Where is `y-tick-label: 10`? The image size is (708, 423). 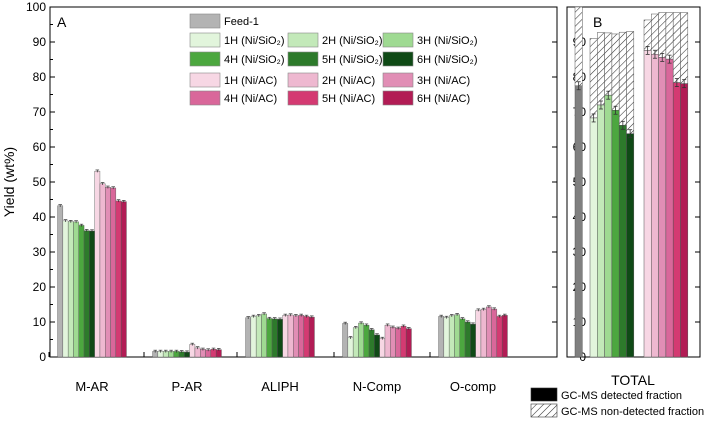 y-tick-label: 10 is located at coordinates (40, 322).